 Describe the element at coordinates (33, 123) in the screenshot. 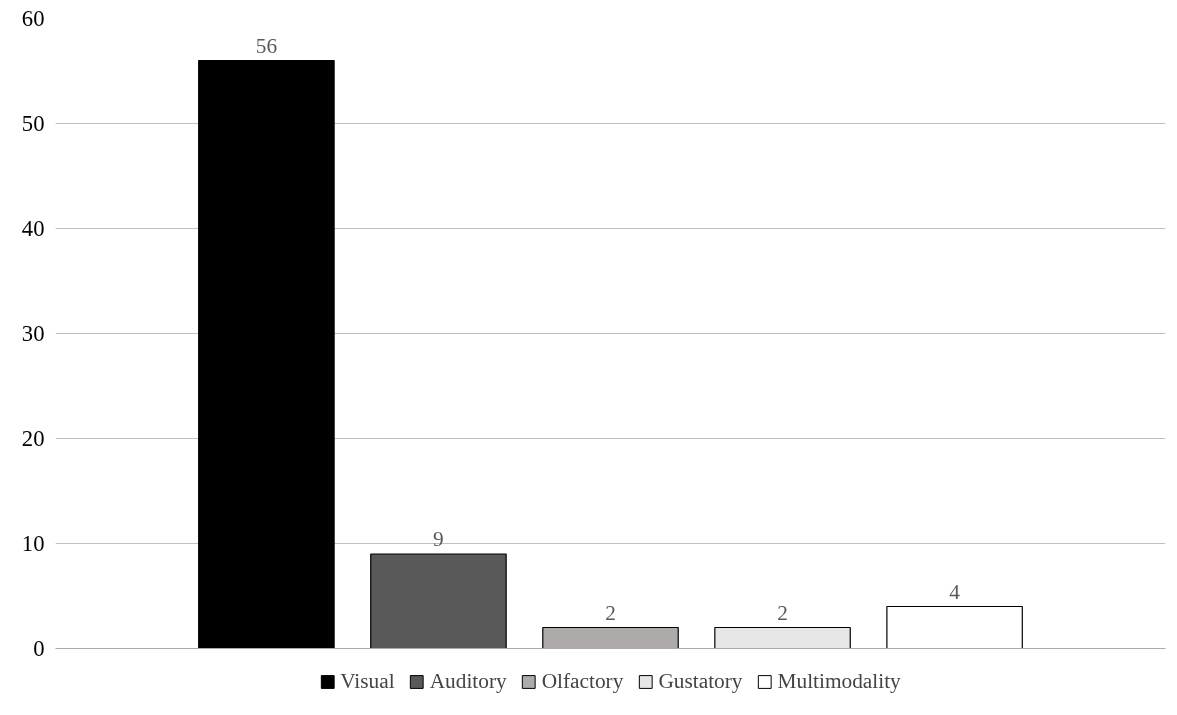

I see `y-tick-label: 50` at that location.